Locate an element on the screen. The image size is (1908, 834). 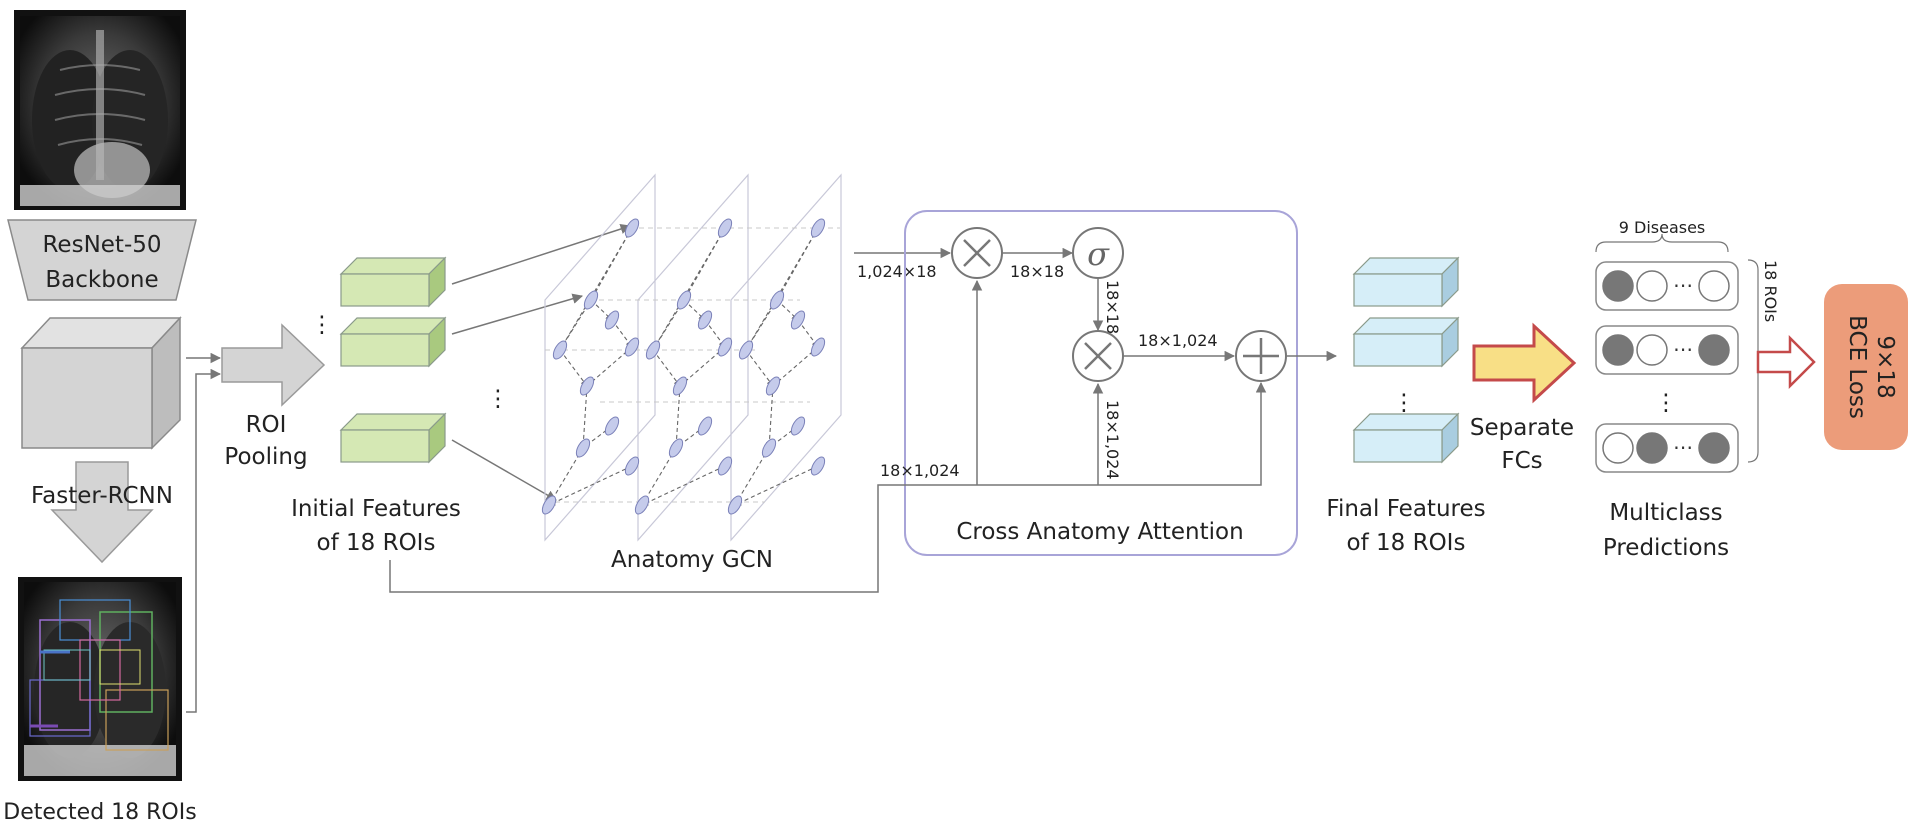
svg-text: 9×18 is located at coordinates (1885, 366).